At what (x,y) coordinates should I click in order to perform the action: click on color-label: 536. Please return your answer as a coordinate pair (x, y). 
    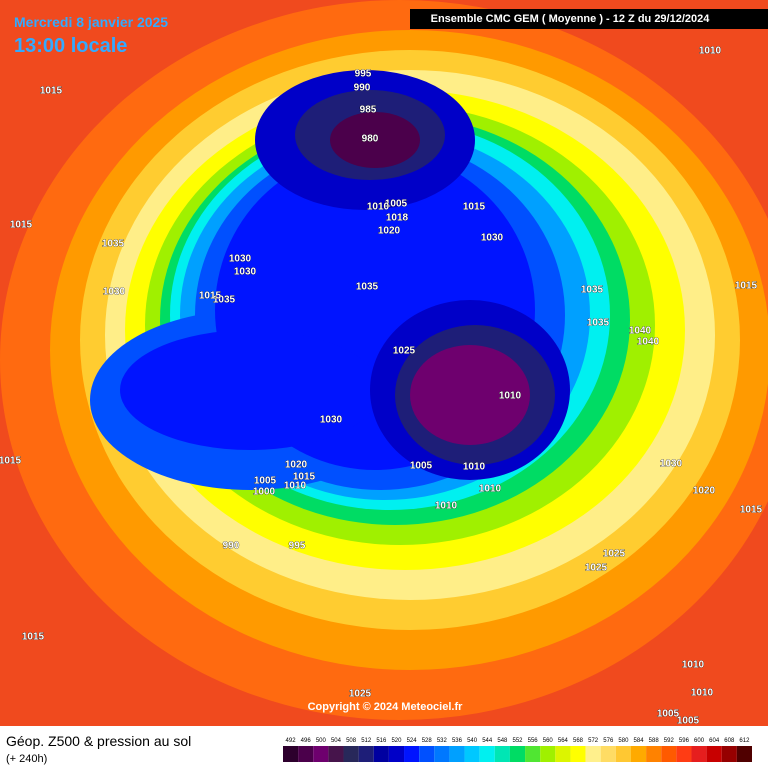
    Looking at the image, I should click on (457, 741).